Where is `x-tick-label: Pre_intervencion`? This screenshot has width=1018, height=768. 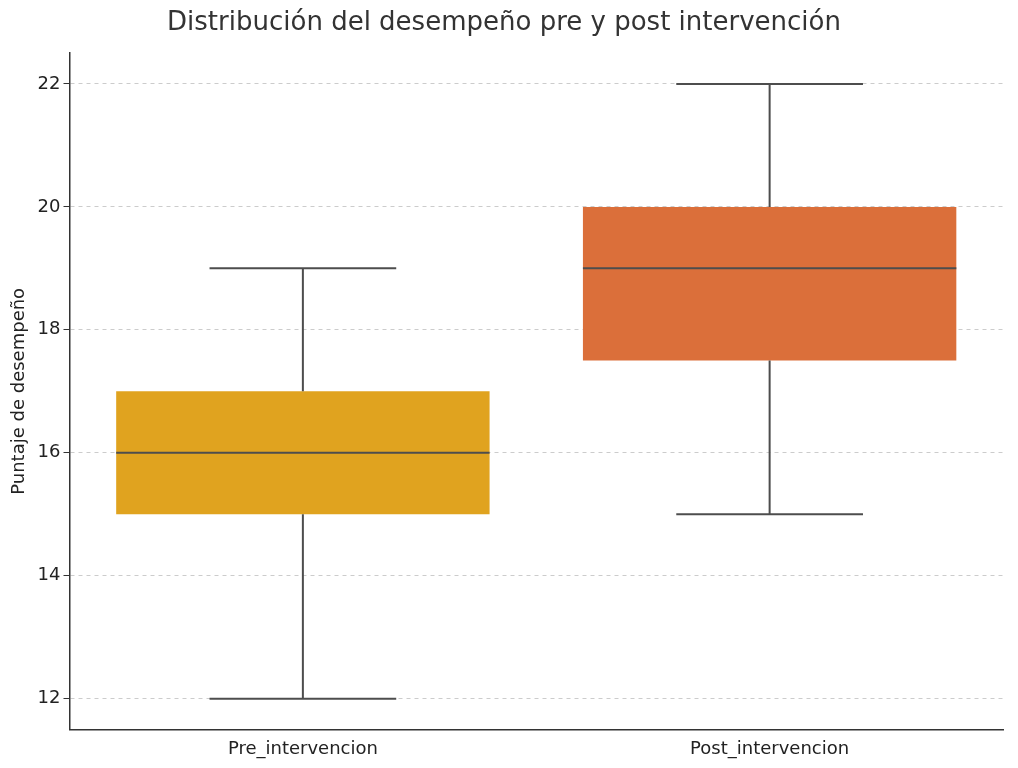 x-tick-label: Pre_intervencion is located at coordinates (302, 747).